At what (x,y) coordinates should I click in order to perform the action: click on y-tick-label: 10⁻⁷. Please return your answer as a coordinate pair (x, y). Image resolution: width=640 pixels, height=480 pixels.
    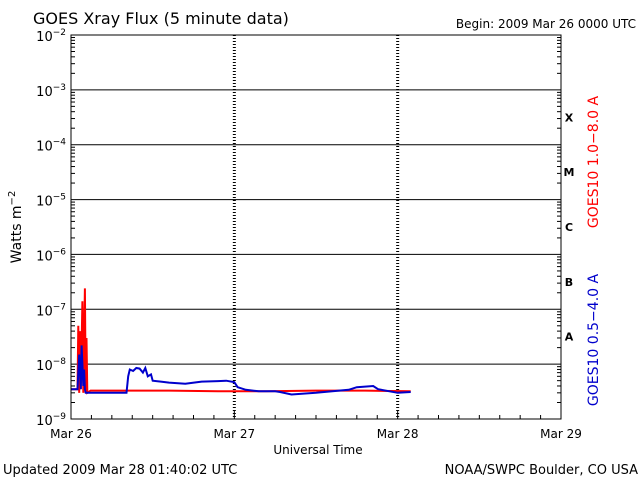
    Looking at the image, I should click on (51, 310).